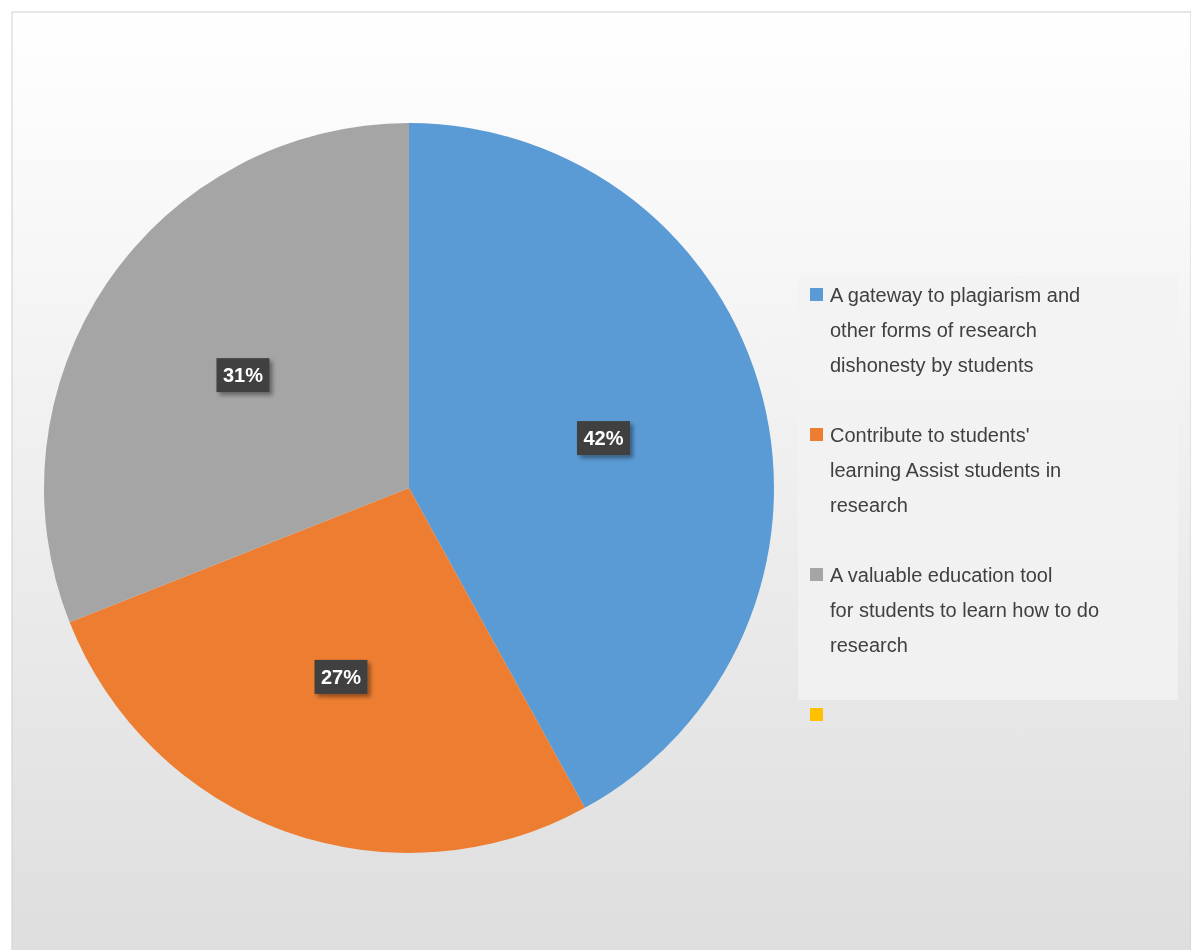 The height and width of the screenshot is (950, 1191). I want to click on data-label: 27%, so click(341, 676).